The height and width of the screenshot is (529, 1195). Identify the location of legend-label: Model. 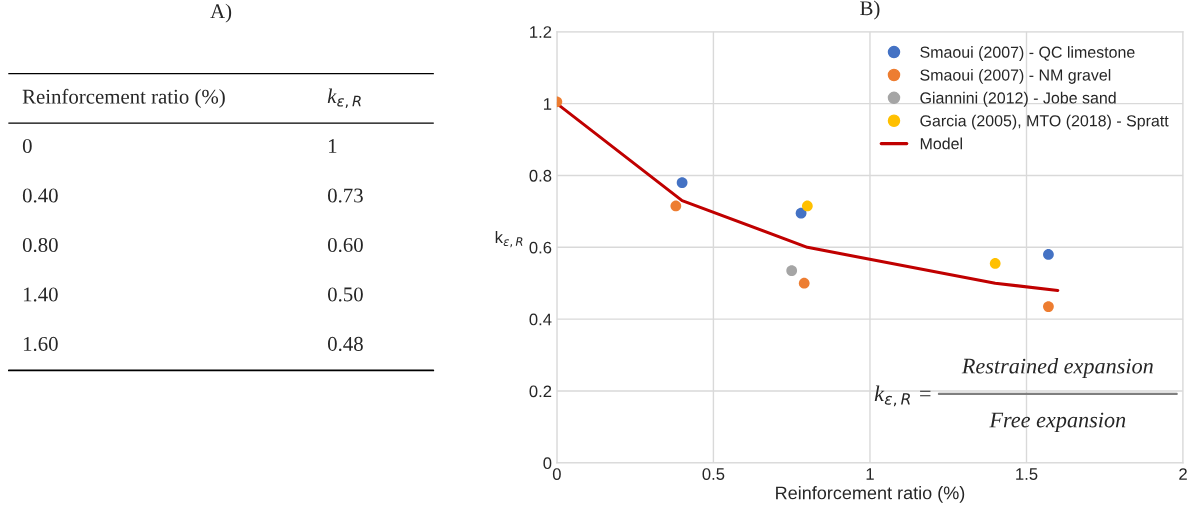
(941, 143).